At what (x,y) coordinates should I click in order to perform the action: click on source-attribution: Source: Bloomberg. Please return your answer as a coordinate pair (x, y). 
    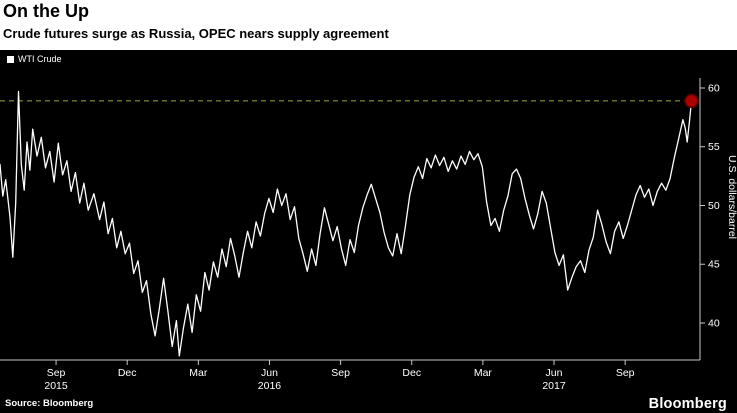
    Looking at the image, I should click on (49, 403).